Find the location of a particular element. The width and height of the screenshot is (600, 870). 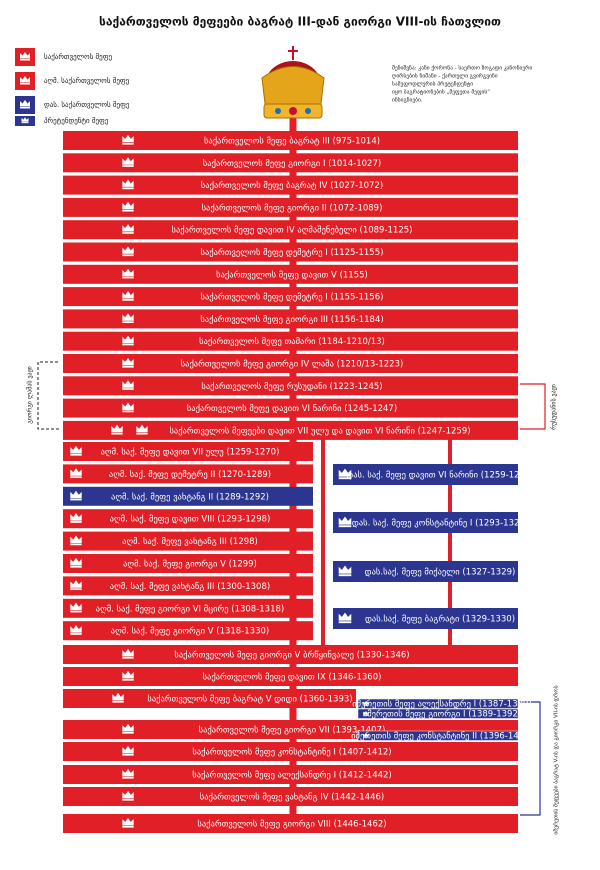

note-line: სამეფოდლურის პრეტენდენტი is located at coordinates (432, 84).